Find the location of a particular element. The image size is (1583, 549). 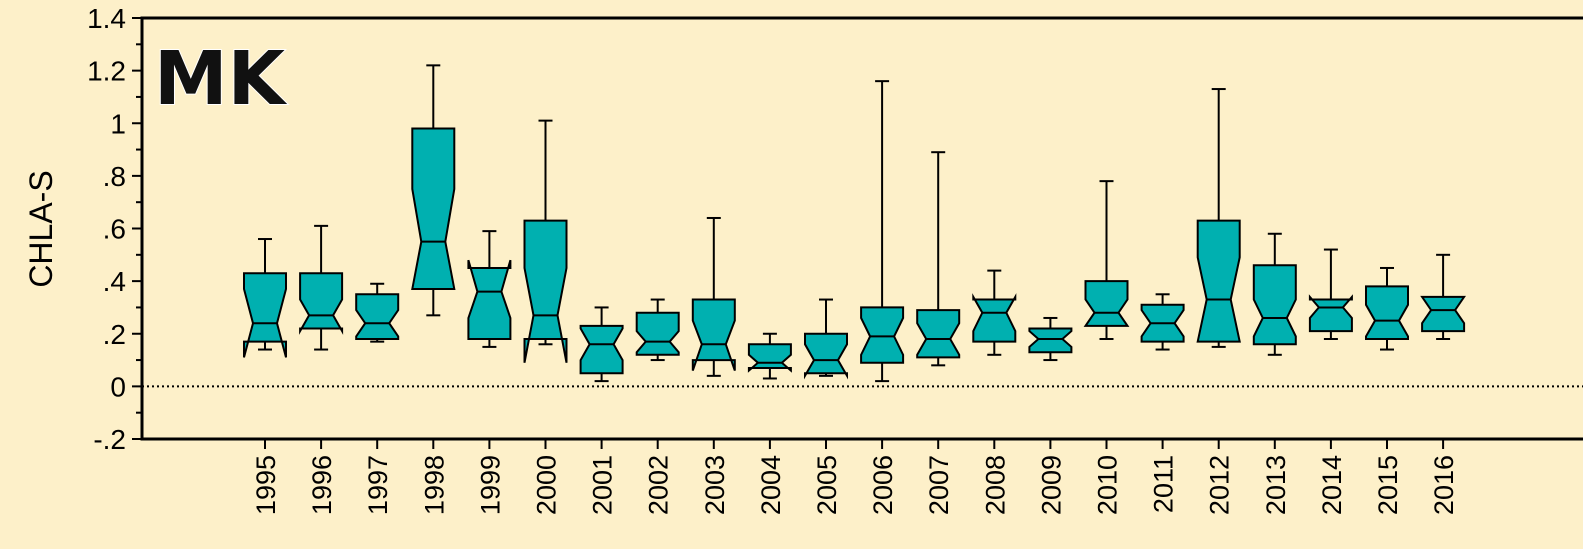

x-tick-label: 2014 is located at coordinates (1332, 485).